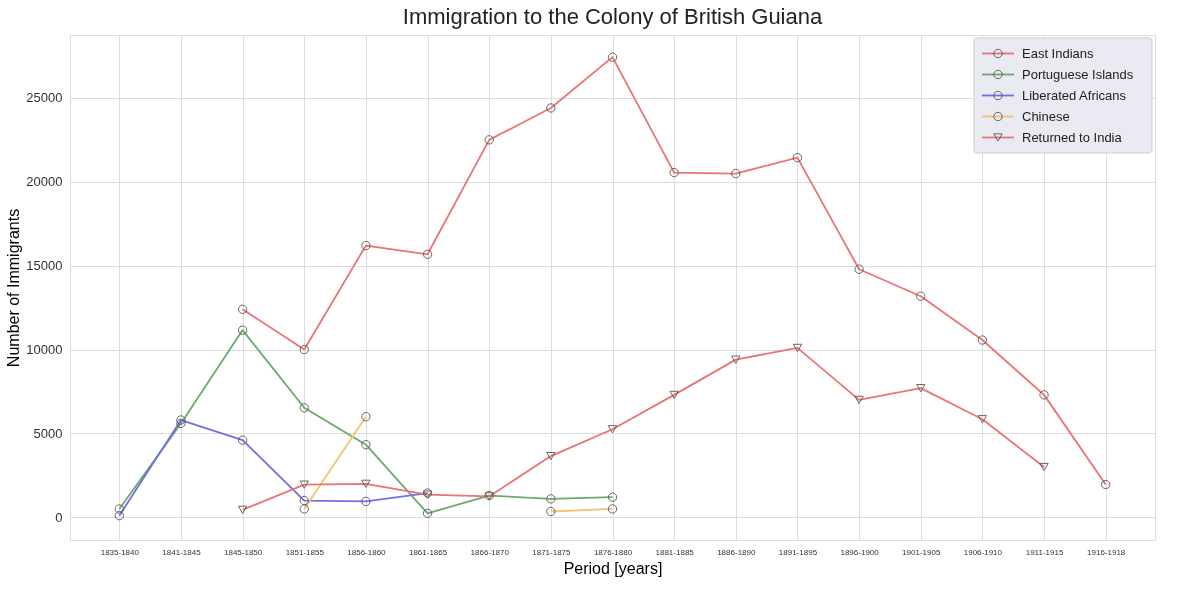 Image resolution: width=1200 pixels, height=590 pixels. I want to click on x-tick-label: 1841-1845, so click(182, 552).